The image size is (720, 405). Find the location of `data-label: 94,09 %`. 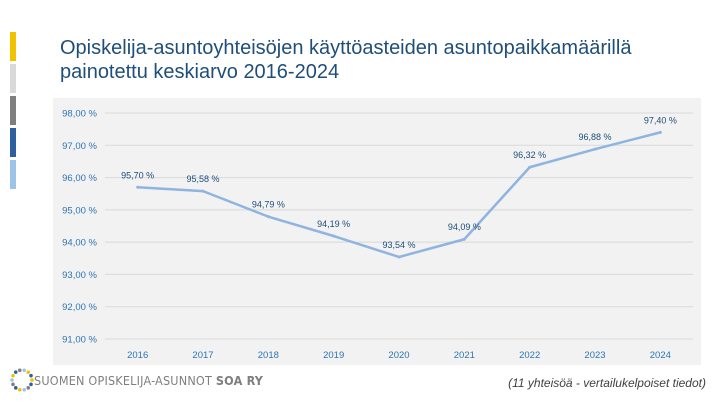

data-label: 94,09 % is located at coordinates (464, 227).